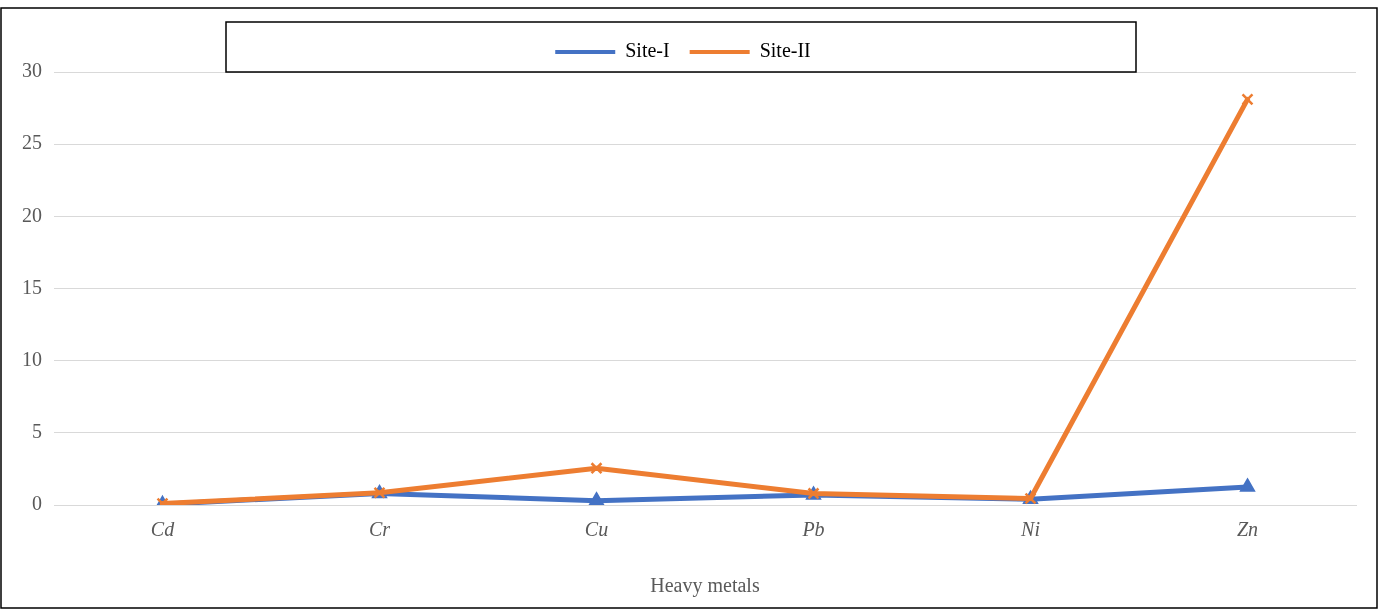 The height and width of the screenshot is (609, 1378). Describe the element at coordinates (379, 529) in the screenshot. I see `x-tick-label: Cr` at that location.